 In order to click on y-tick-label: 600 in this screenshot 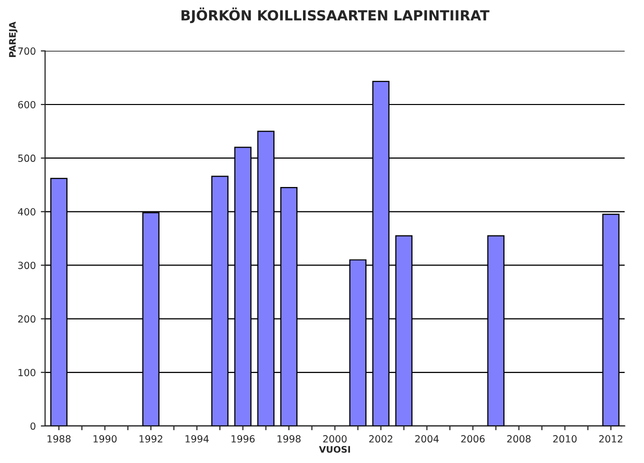, I will do `click(27, 104)`.